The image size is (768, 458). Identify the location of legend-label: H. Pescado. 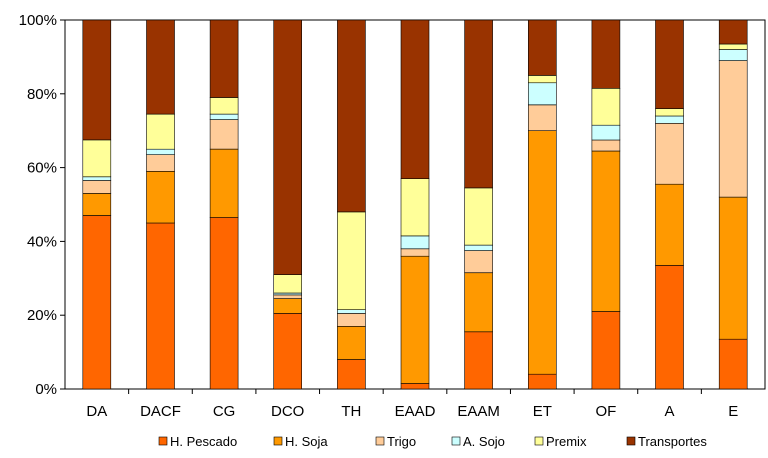
(203, 441).